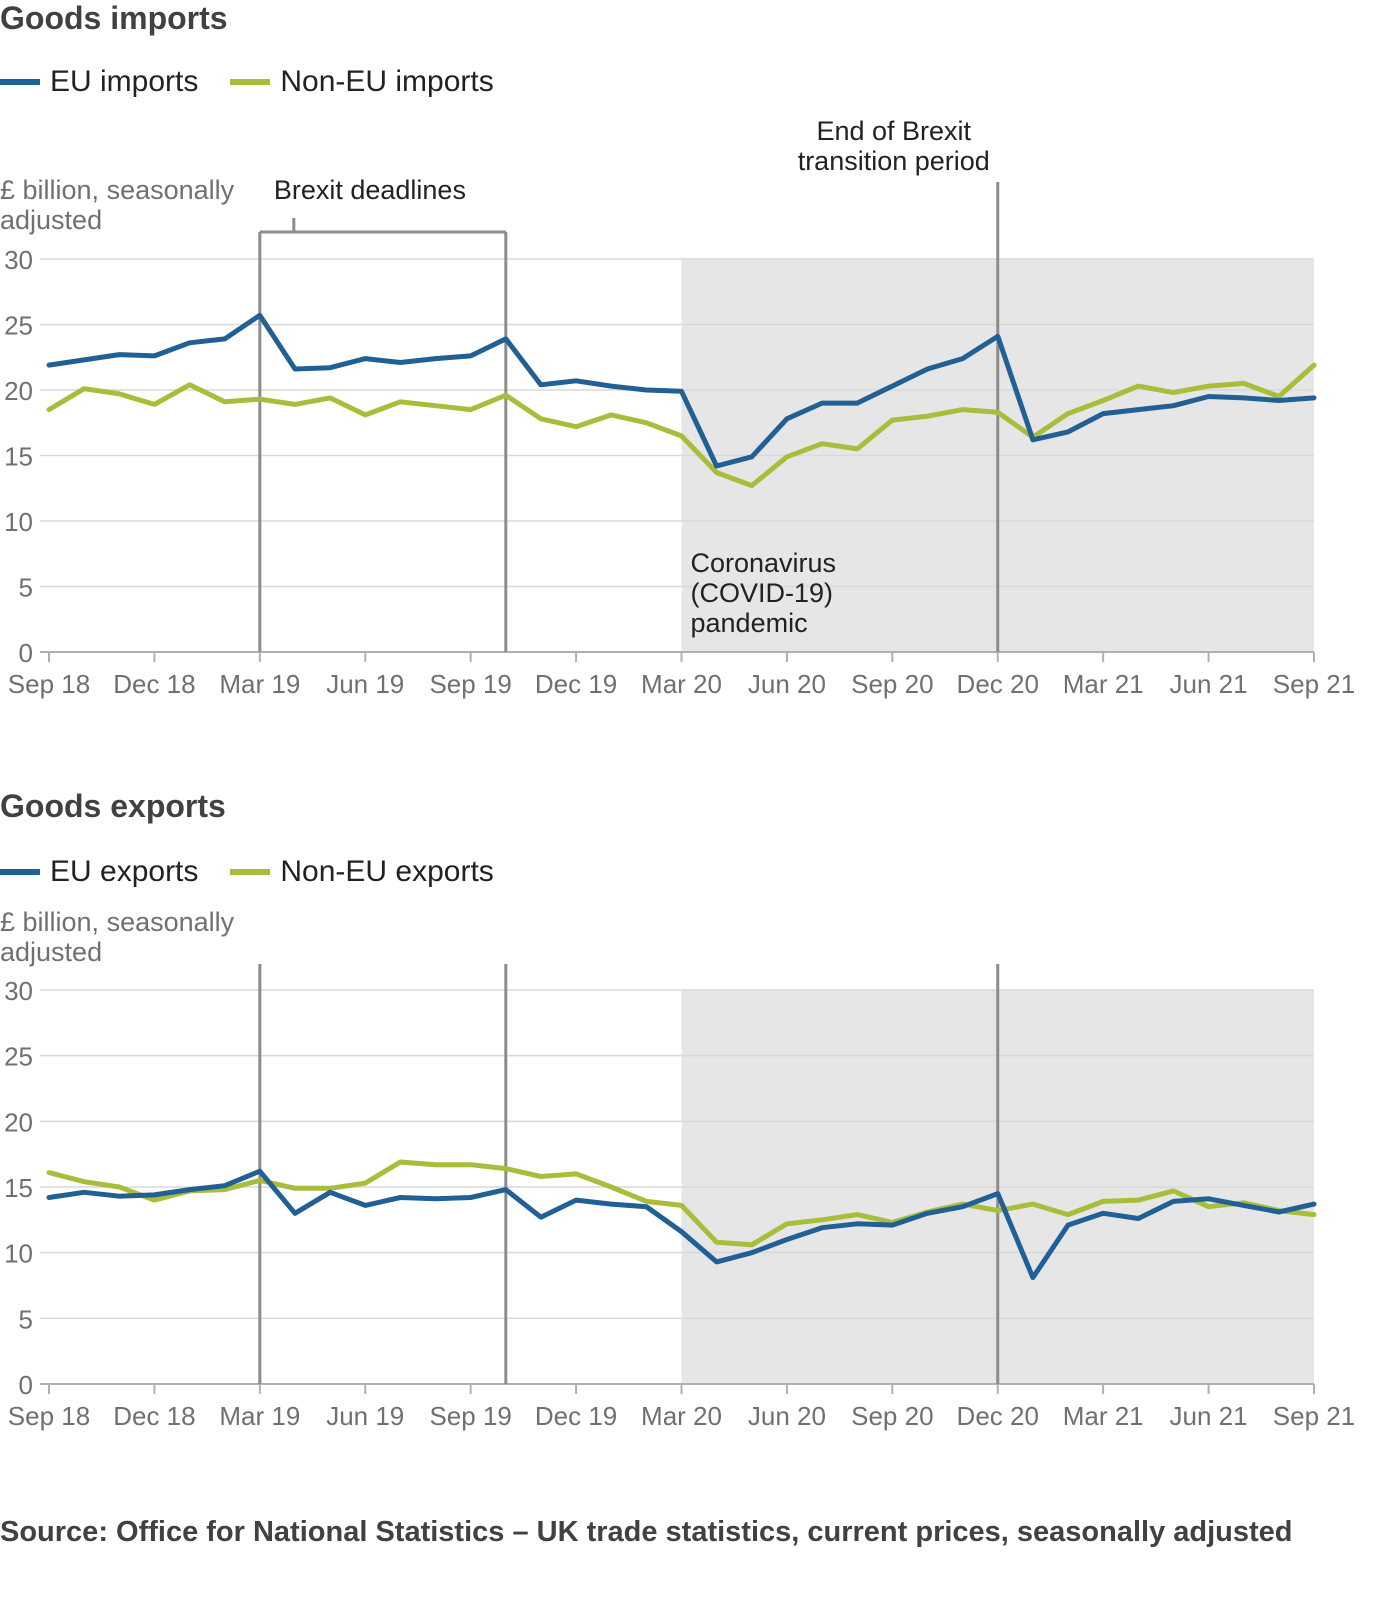 The image size is (1379, 1599). I want to click on legend-item-eu-exports: EU exports, so click(99, 872).